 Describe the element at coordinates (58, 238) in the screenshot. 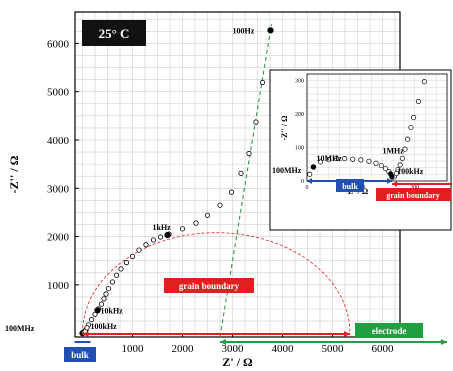

I see `y-tick-label: 2000` at that location.